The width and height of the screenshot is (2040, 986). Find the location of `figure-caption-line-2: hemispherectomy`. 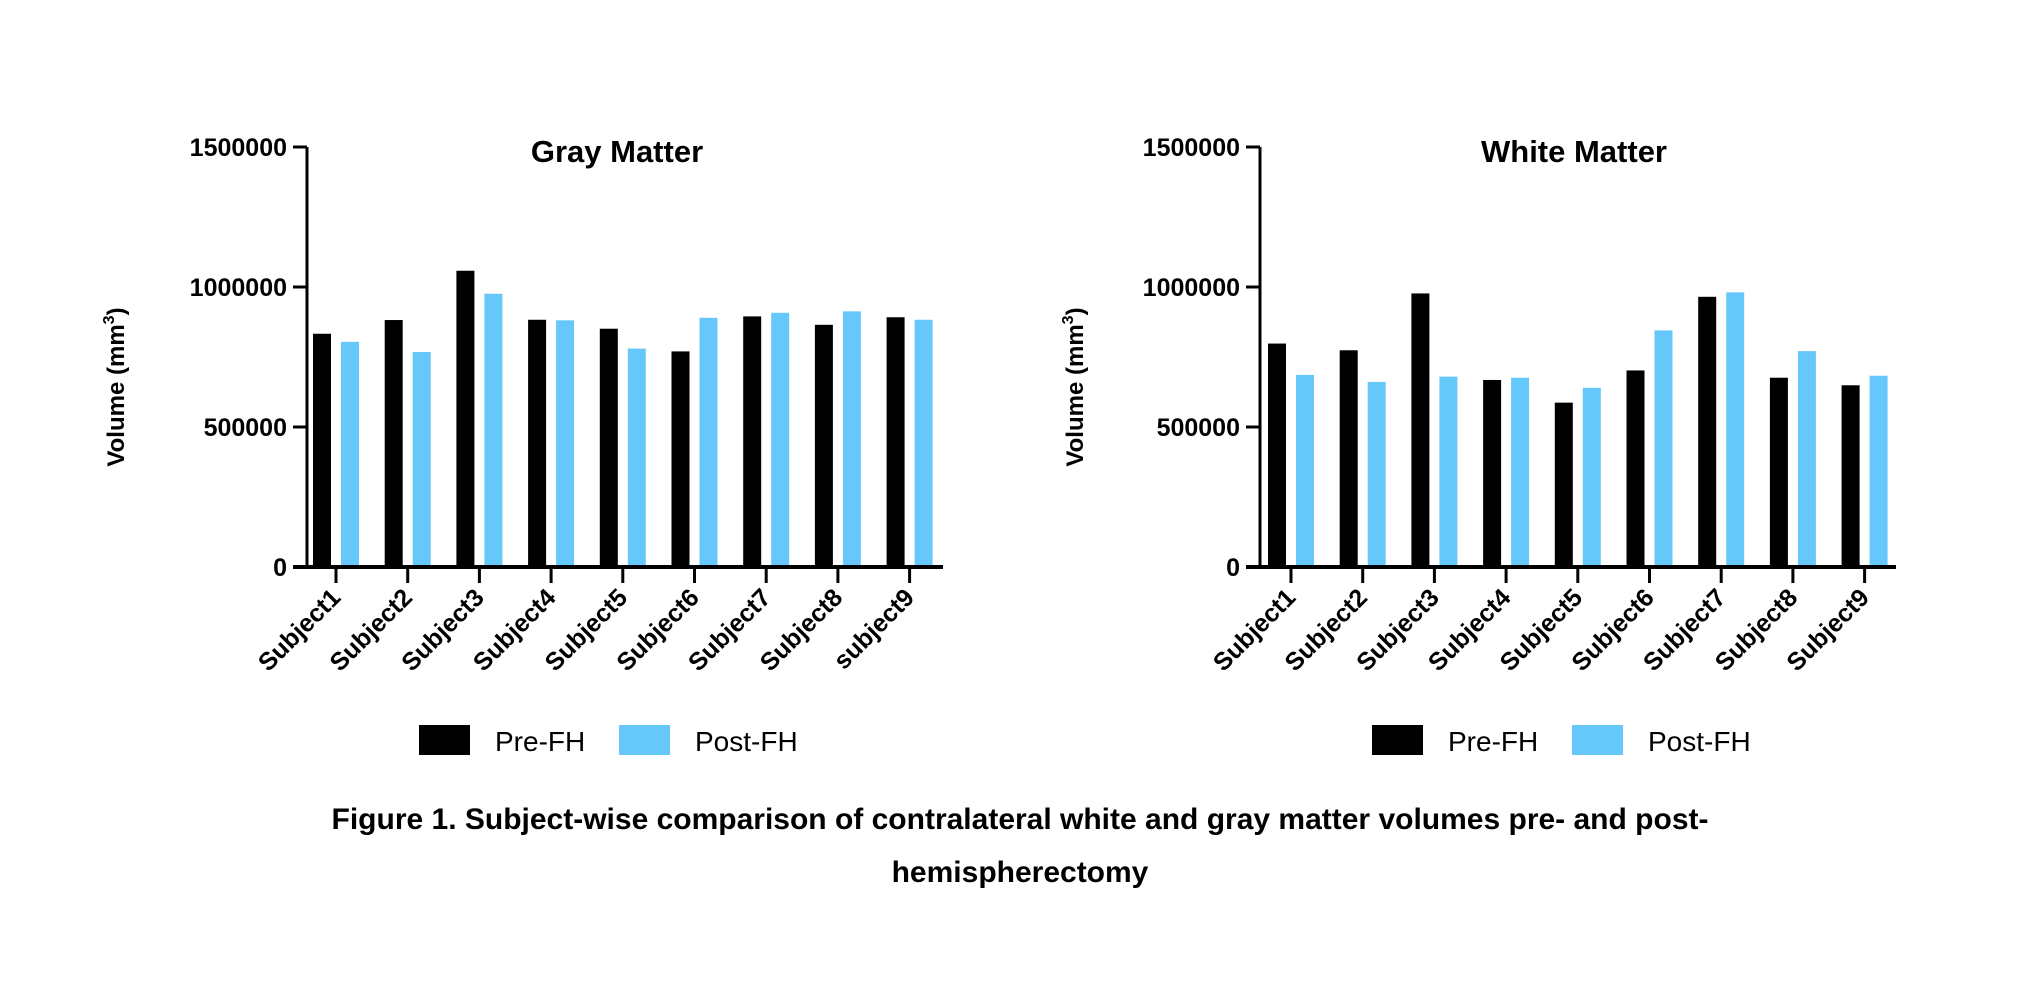

figure-caption-line-2: hemispherectomy is located at coordinates (1020, 872).